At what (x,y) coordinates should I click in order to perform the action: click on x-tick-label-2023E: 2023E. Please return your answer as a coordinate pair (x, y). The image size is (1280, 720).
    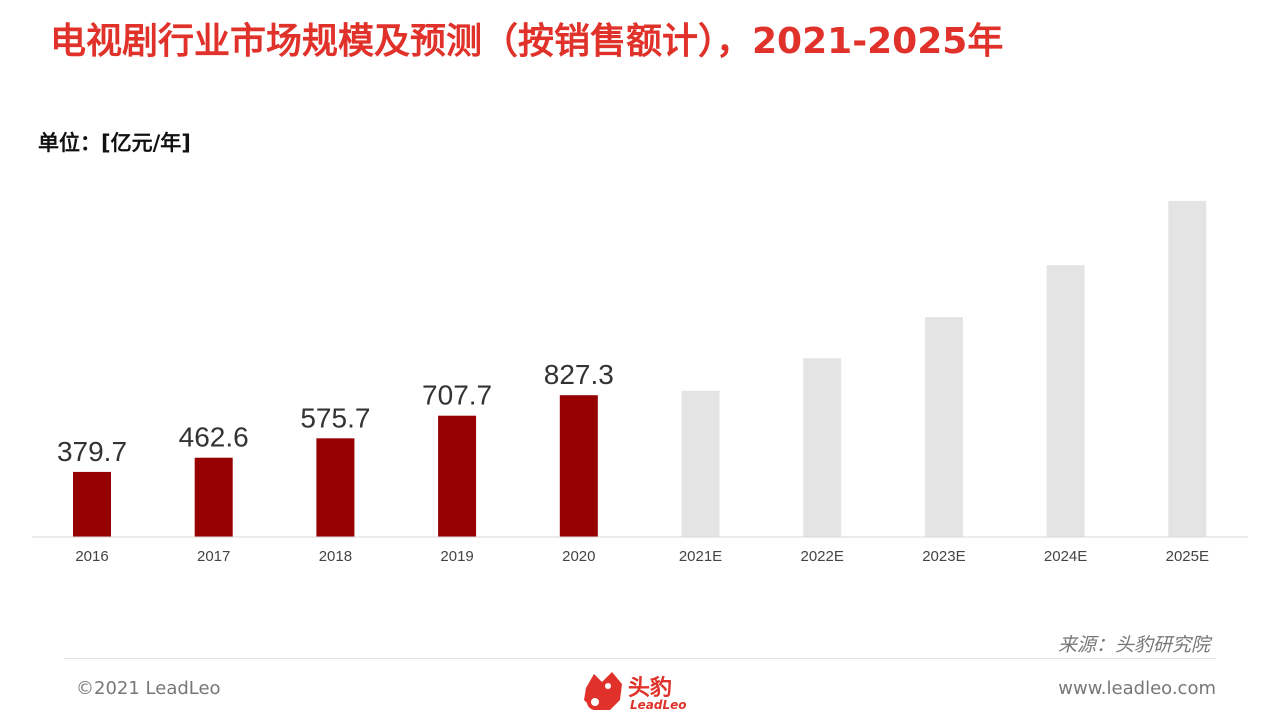
    Looking at the image, I should click on (943, 556).